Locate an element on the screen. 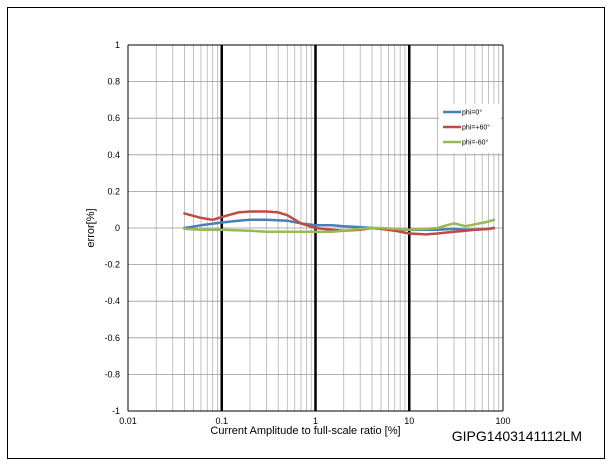 The width and height of the screenshot is (614, 468). y-tick-label: 0.6 is located at coordinates (113, 118).